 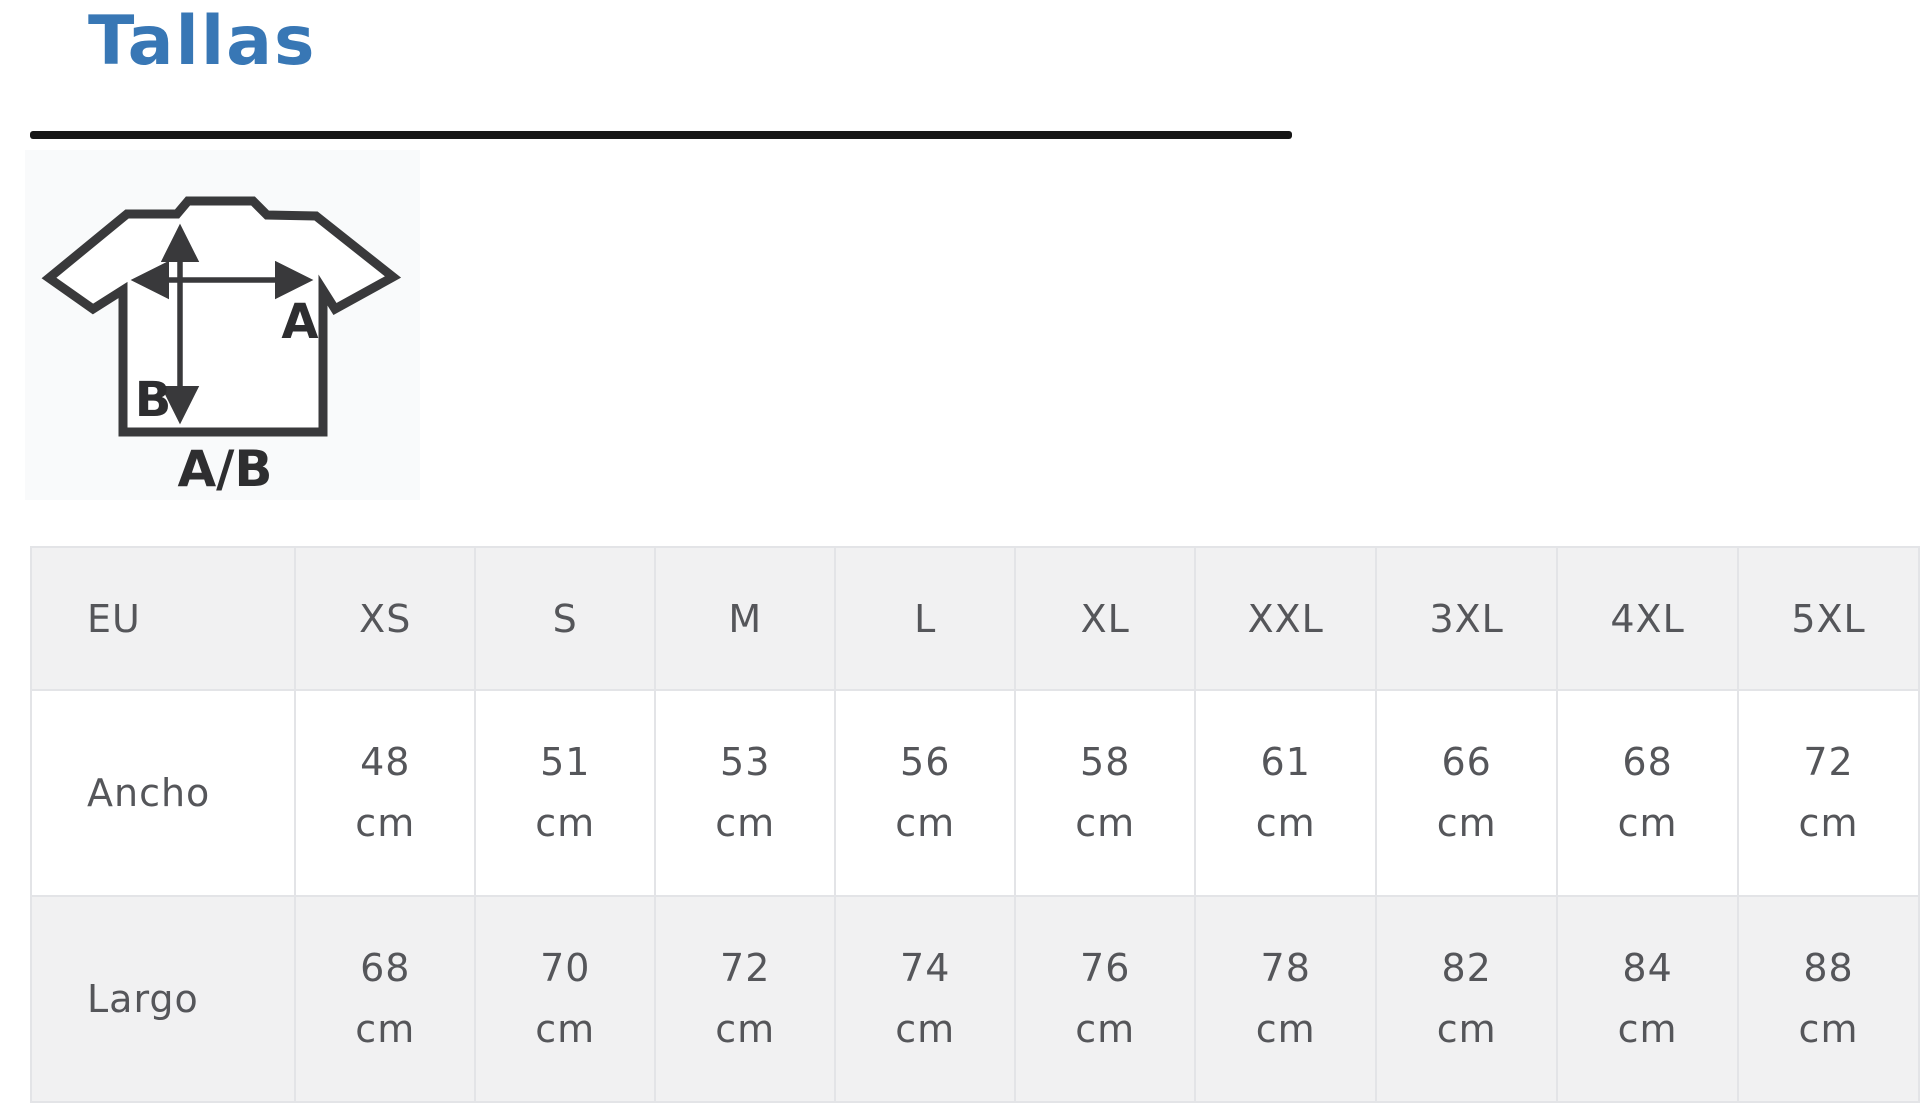 I want to click on size-value-cell: 84 cm, so click(x=1648, y=999).